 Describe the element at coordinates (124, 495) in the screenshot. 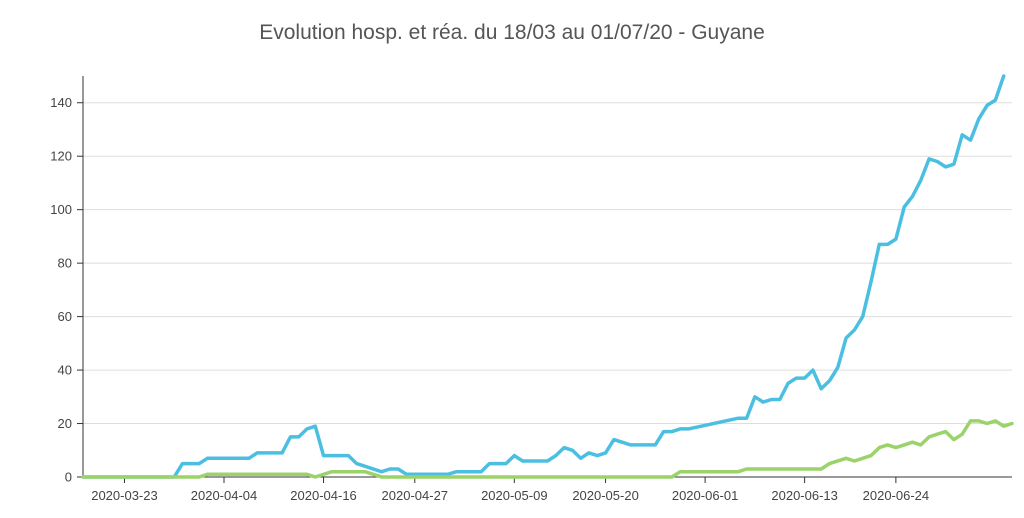

I see `x-tick-label: 2020-03-23` at that location.